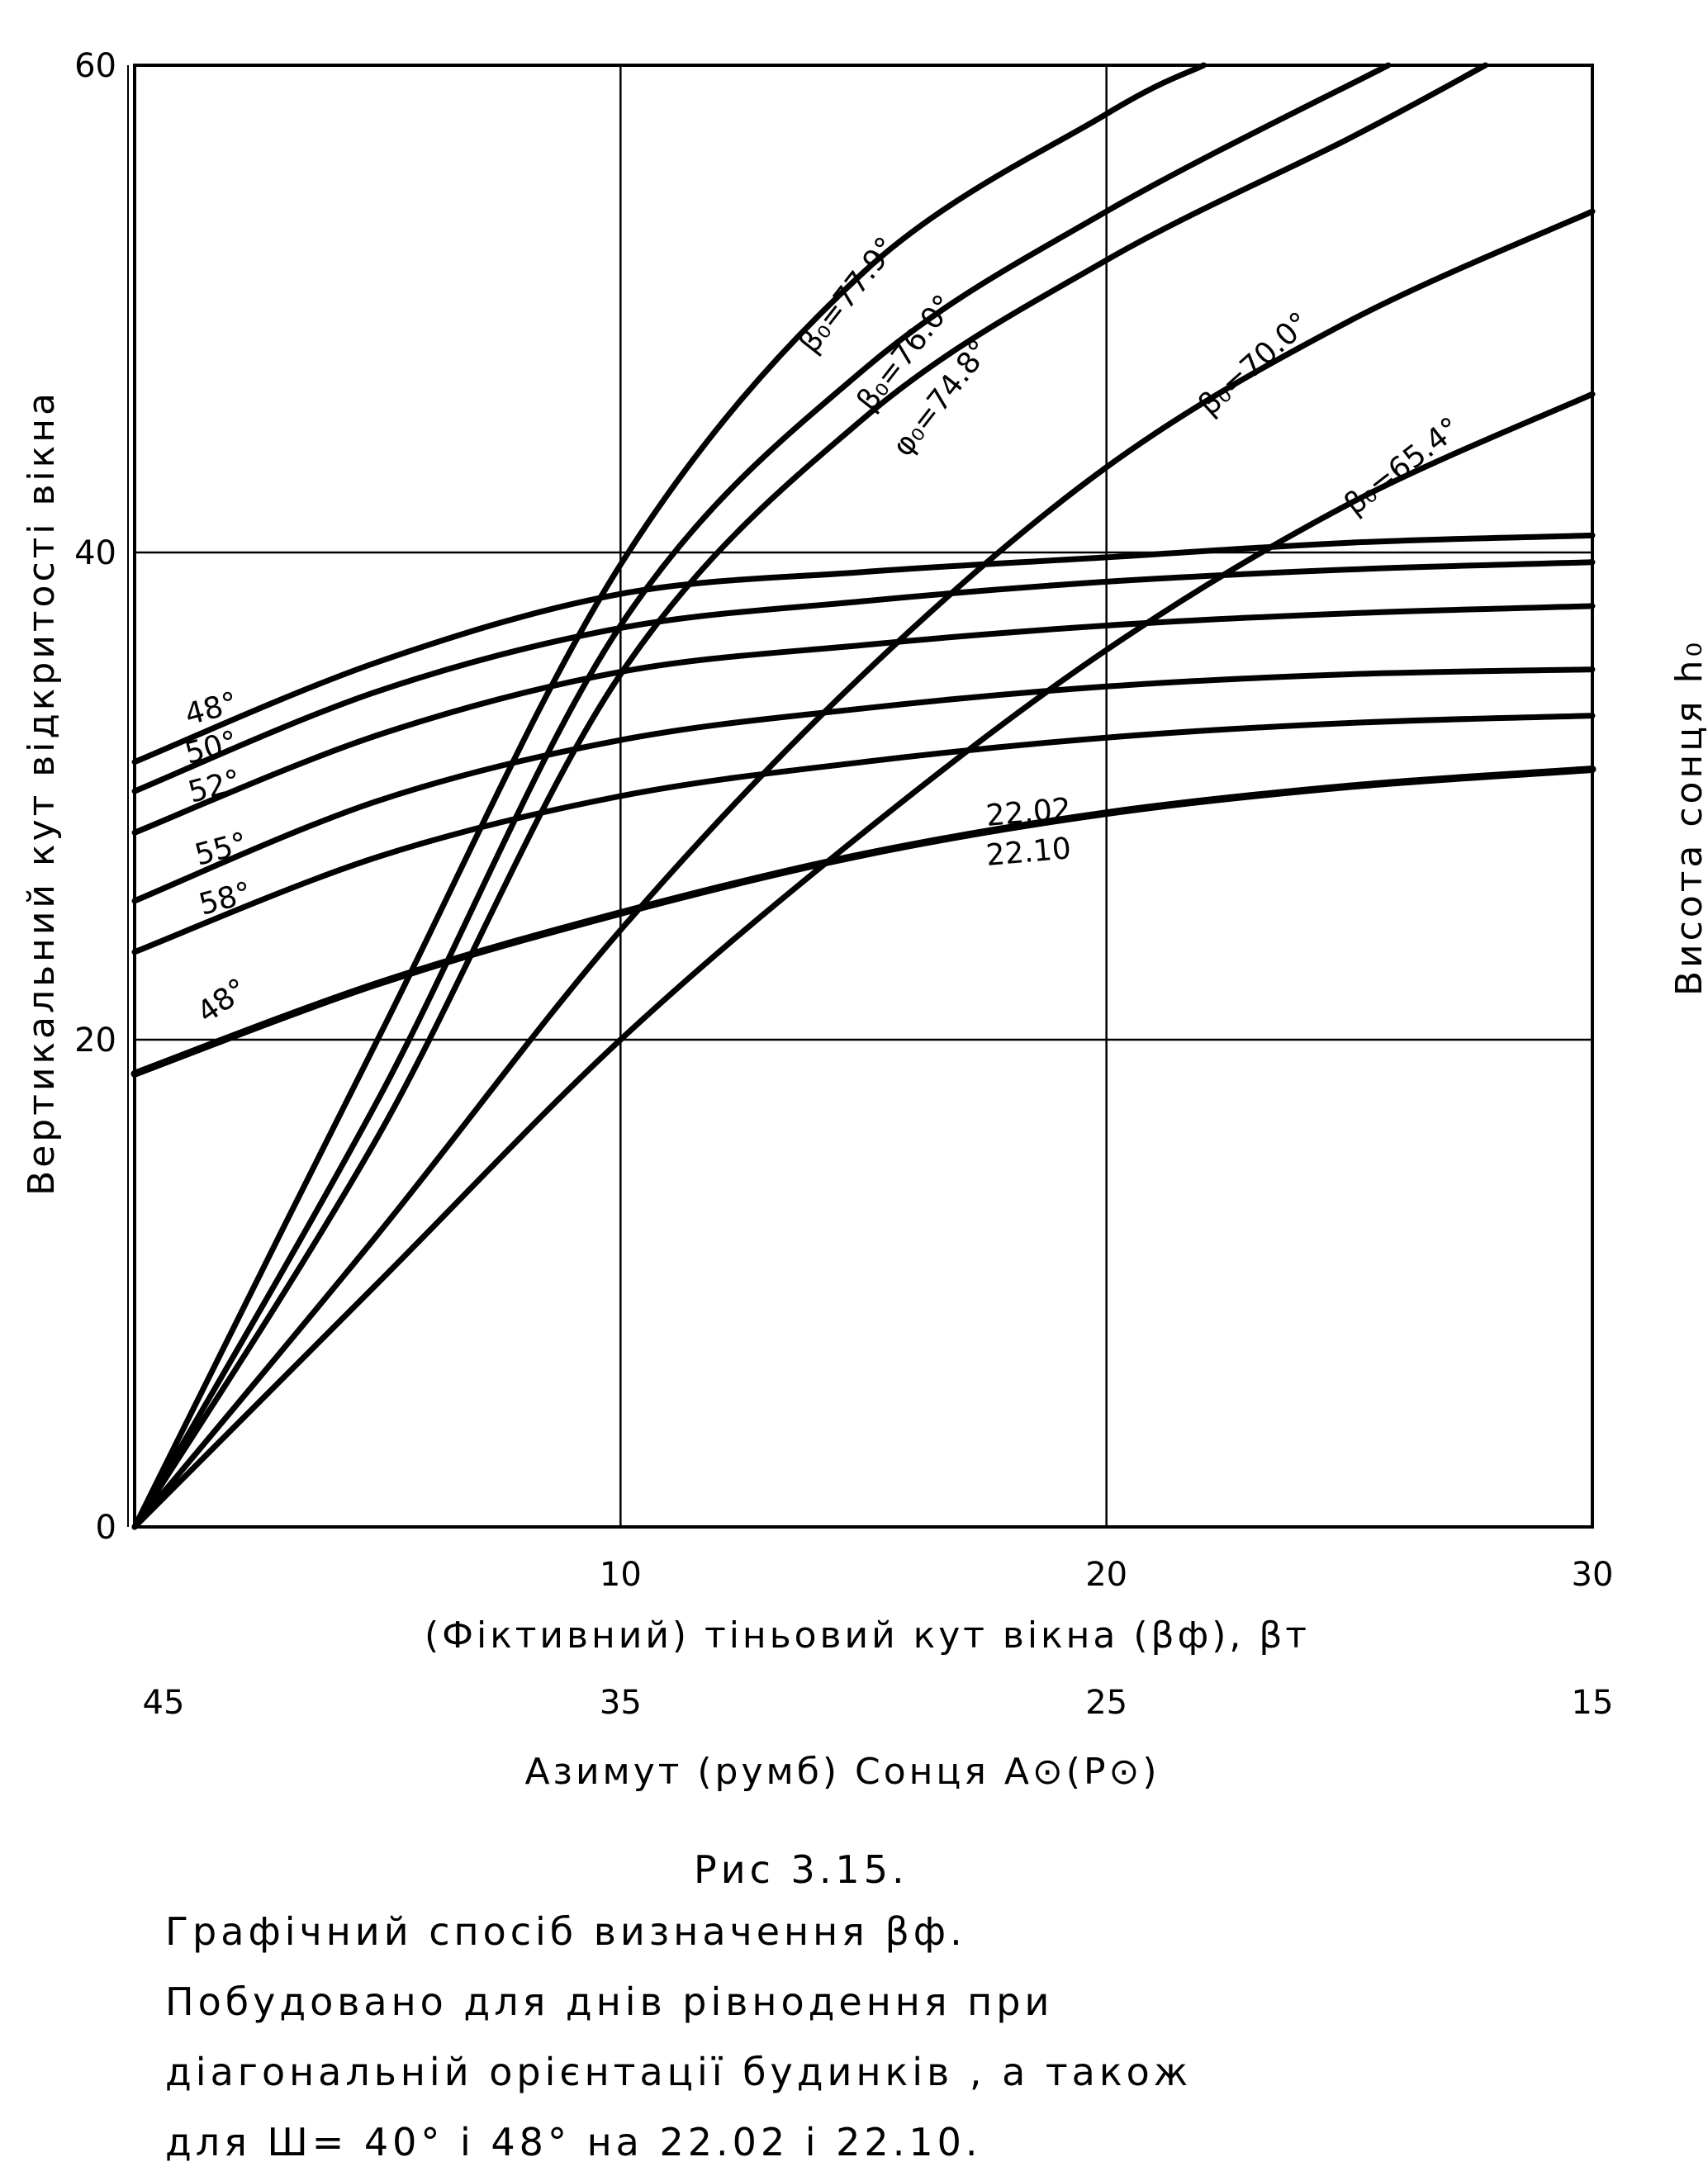 This screenshot has width=1708, height=2176. I want to click on curve-label-55: 55°, so click(221, 850).